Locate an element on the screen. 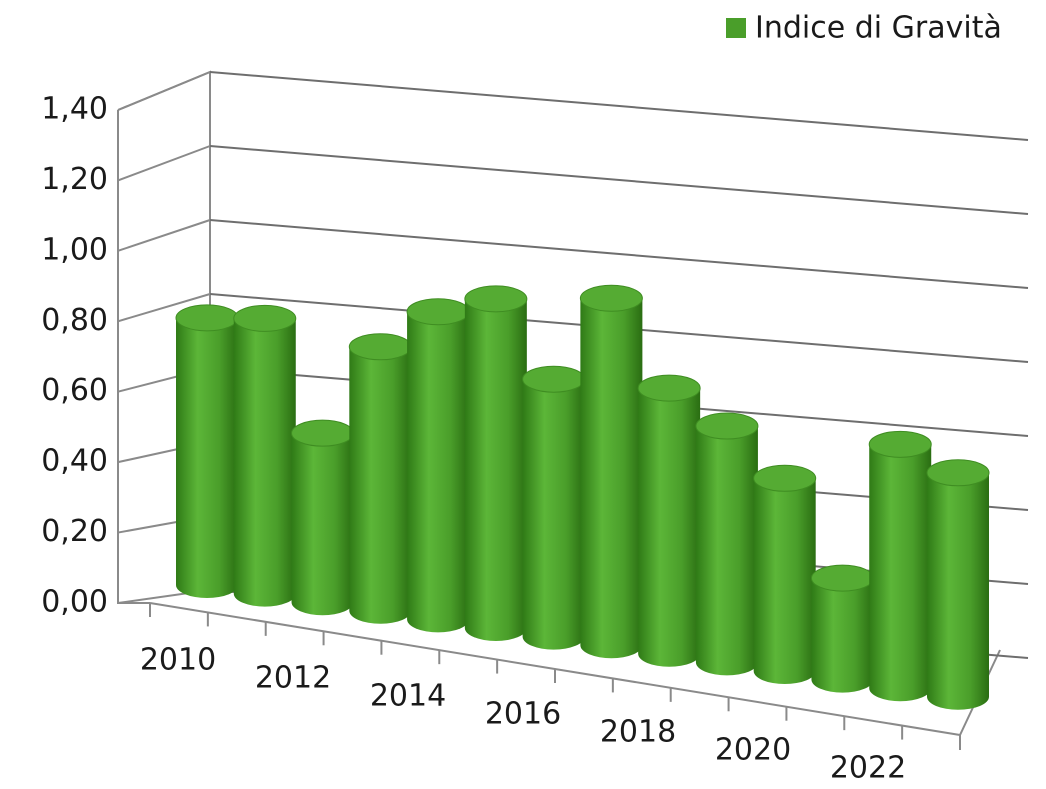 This screenshot has width=1046, height=789. x-tick-label: 2012 is located at coordinates (293, 678).